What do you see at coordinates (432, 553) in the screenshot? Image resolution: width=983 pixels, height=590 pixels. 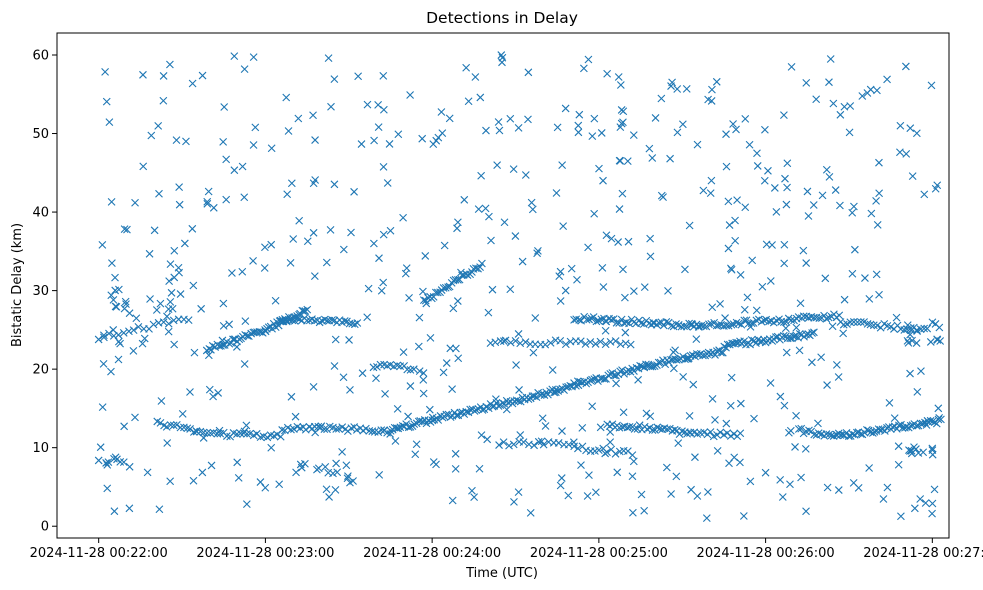 I see `x-tick-label: 2024-11-28 00:24:00` at bounding box center [432, 553].